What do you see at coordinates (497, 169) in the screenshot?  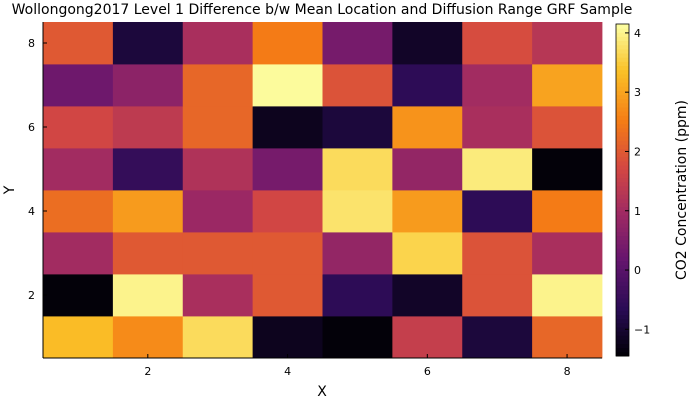 I see `heatmap-cell-x7-y5` at bounding box center [497, 169].